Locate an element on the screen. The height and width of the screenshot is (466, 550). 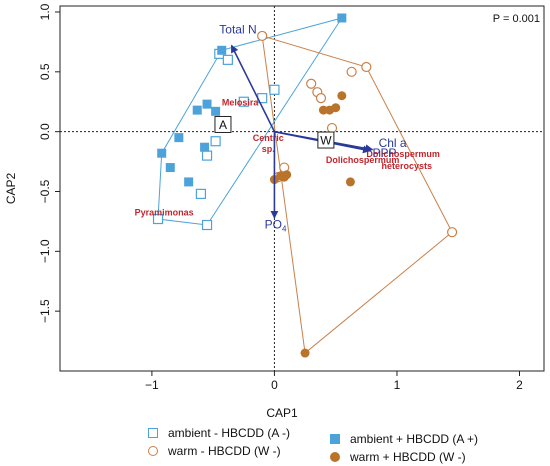
legend-label: ambient + HBCDD (A +) is located at coordinates (414, 439).